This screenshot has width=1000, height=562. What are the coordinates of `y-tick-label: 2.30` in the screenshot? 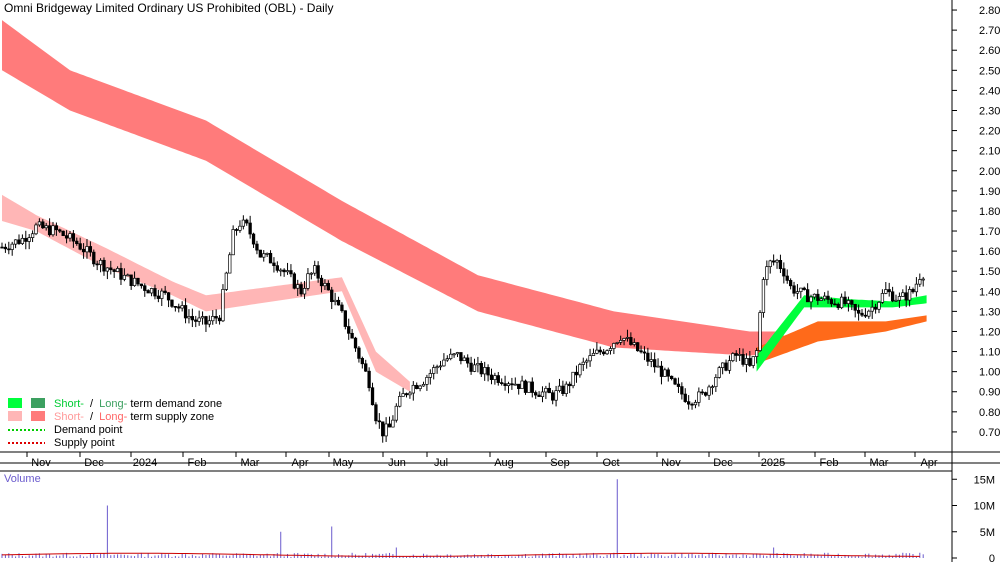 It's located at (989, 111).